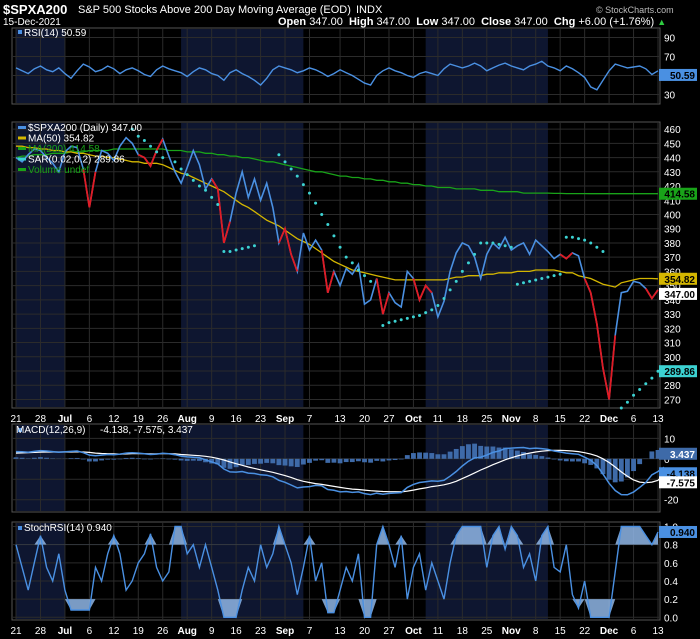 This screenshot has height=639, width=700. I want to click on chg-label: Chg, so click(564, 22).